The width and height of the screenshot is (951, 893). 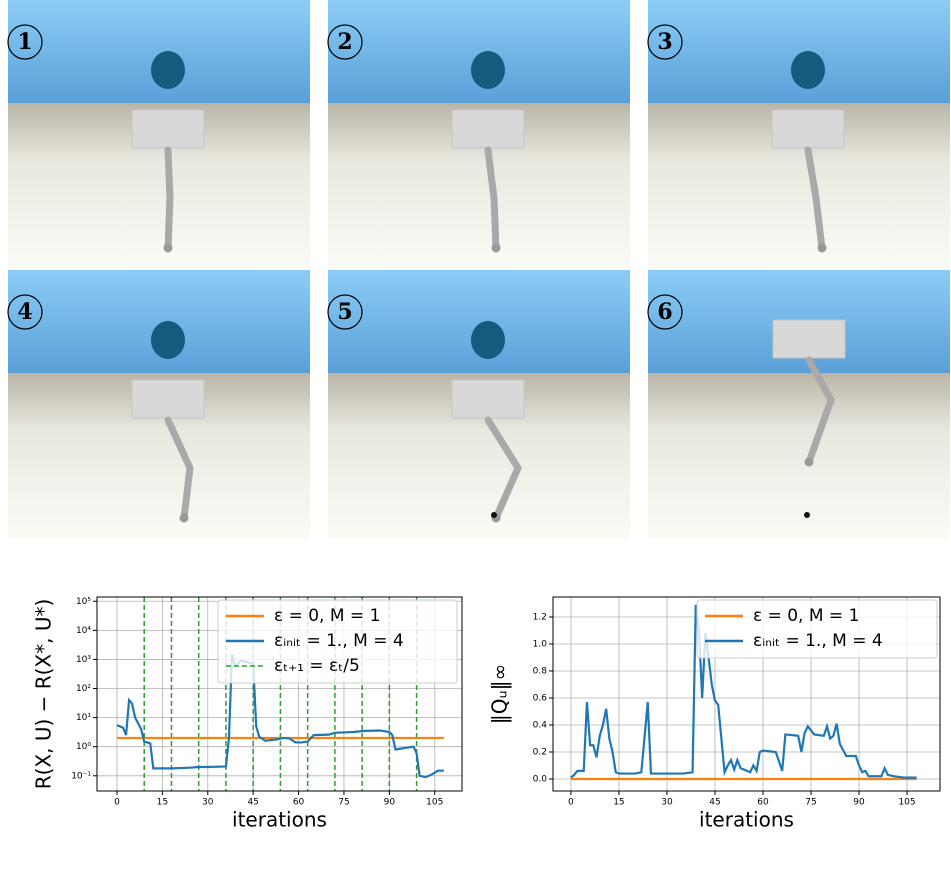 I want to click on sim-frame: 5, so click(x=478, y=404).